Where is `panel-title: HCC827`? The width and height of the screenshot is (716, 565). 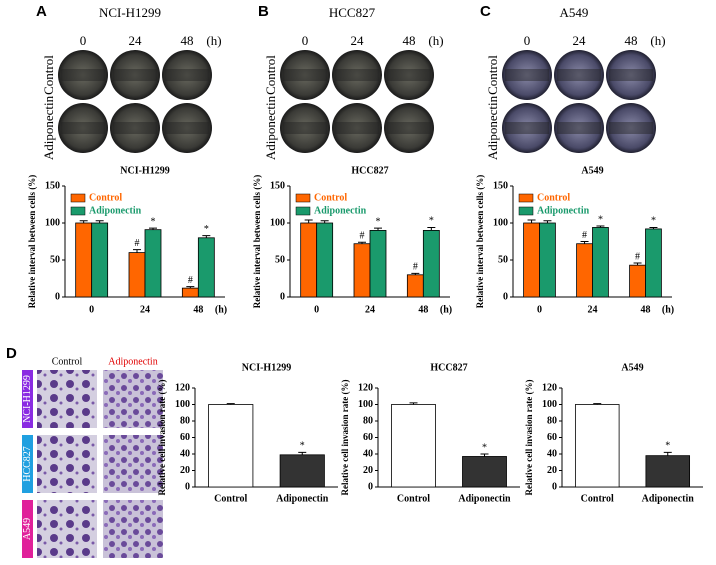 panel-title: HCC827 is located at coordinates (352, 12).